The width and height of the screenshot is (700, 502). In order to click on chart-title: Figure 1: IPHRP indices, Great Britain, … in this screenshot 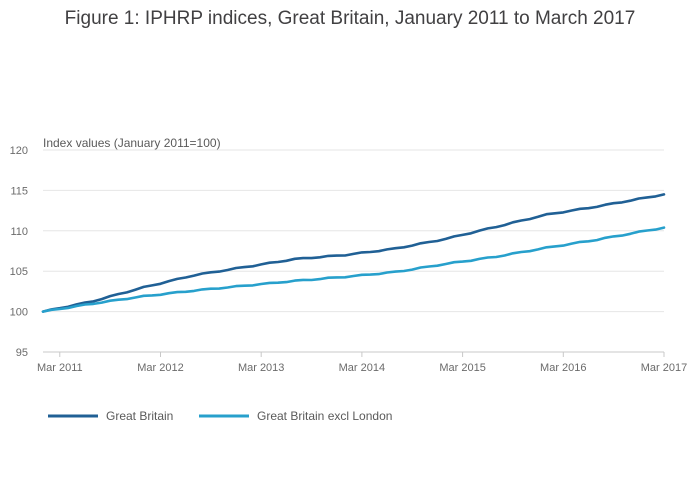, I will do `click(350, 18)`.